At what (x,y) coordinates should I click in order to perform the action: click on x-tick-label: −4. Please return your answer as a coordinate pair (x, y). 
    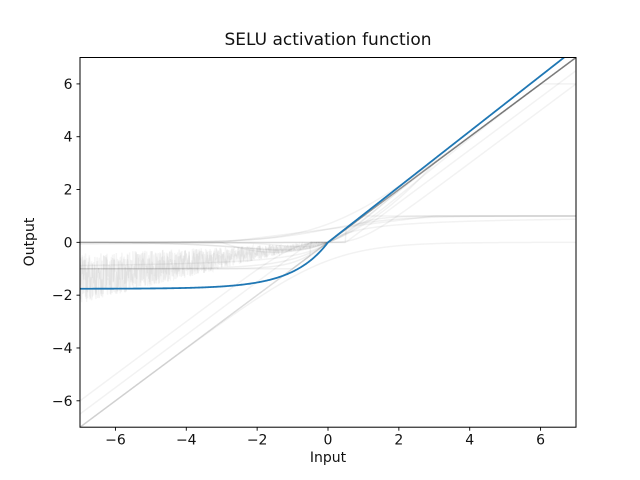
    Looking at the image, I should click on (186, 441).